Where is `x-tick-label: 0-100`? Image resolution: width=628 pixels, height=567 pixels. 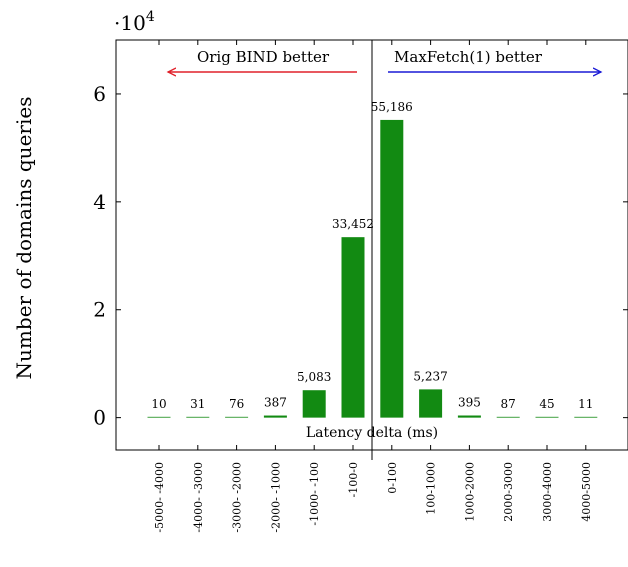
x-tick-label: 0-100 is located at coordinates (392, 478).